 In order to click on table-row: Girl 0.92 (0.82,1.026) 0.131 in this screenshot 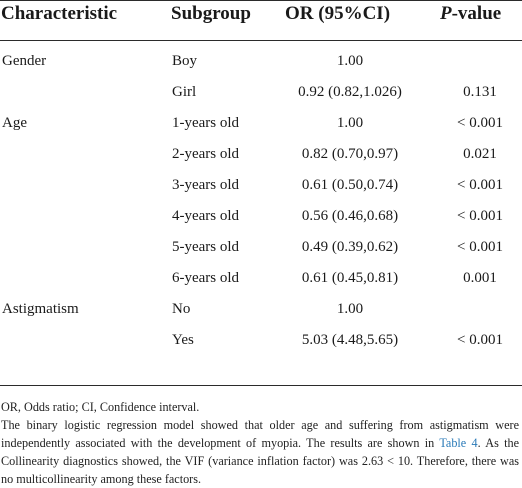, I will do `click(261, 92)`.